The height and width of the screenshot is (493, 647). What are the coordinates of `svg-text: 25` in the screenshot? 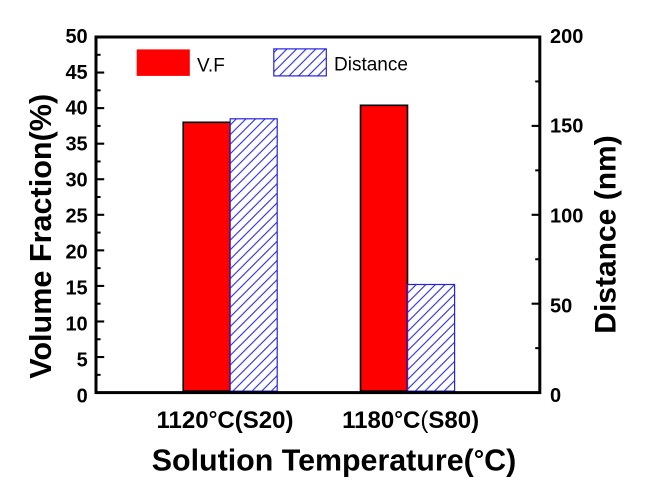 It's located at (76, 217).